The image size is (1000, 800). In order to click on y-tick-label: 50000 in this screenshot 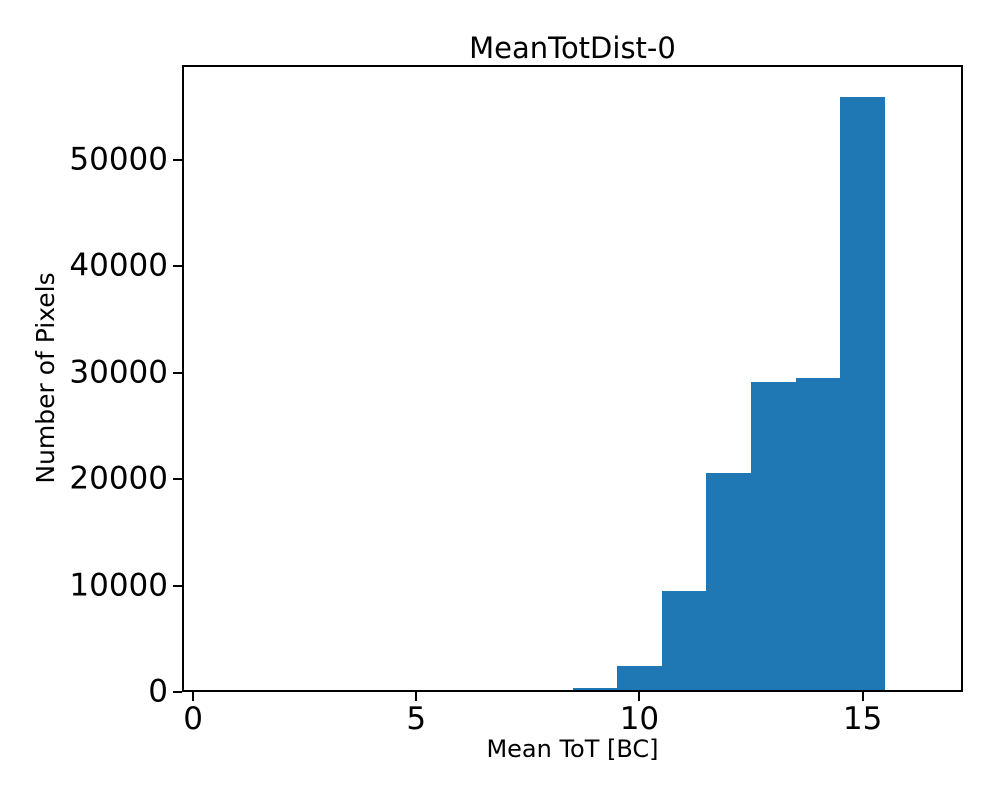, I will do `click(118, 159)`.